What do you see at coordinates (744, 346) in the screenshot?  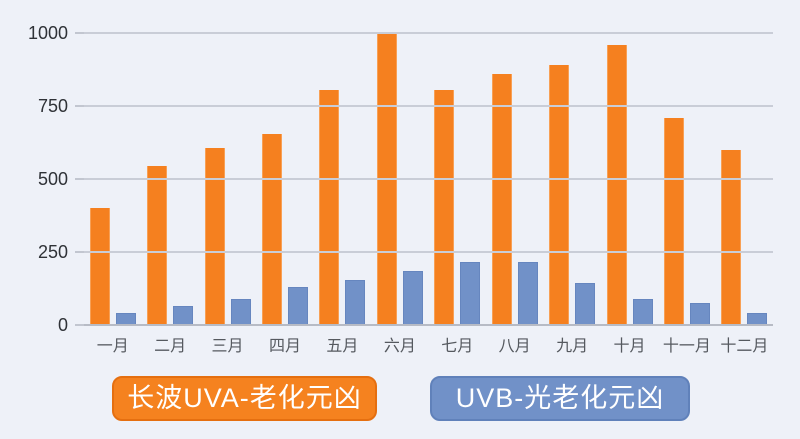 I see `x-axis-label-12: 十二月` at bounding box center [744, 346].